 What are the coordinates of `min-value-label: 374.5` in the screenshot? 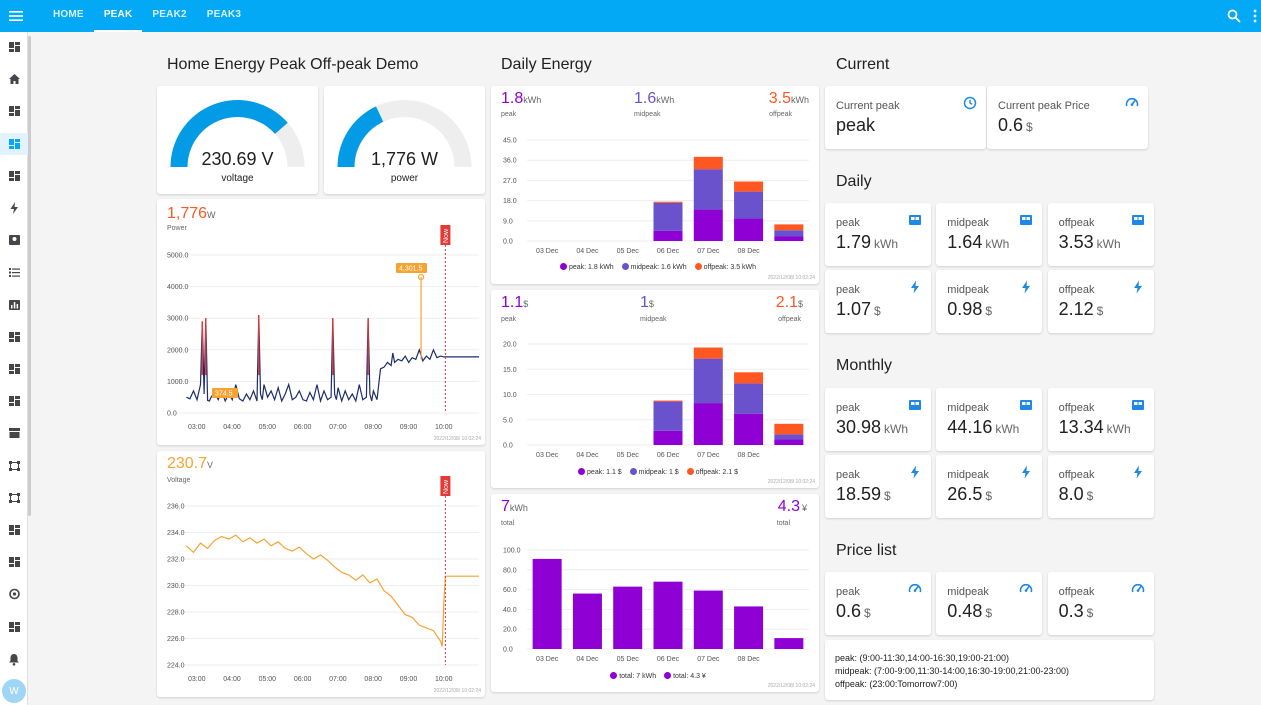 It's located at (224, 394).